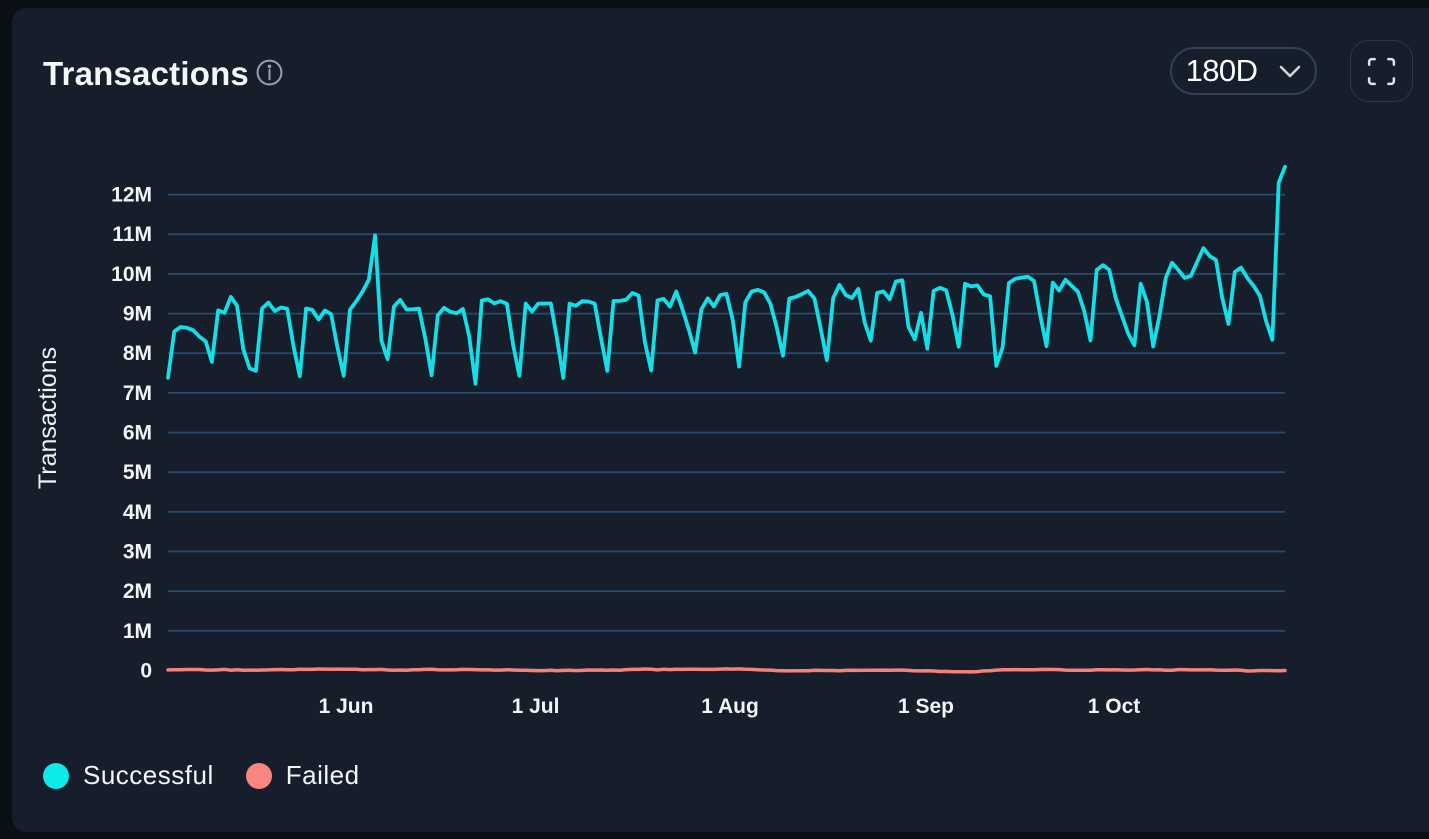 This screenshot has height=839, width=1429. What do you see at coordinates (48, 418) in the screenshot?
I see `svg-text: Transactions` at bounding box center [48, 418].